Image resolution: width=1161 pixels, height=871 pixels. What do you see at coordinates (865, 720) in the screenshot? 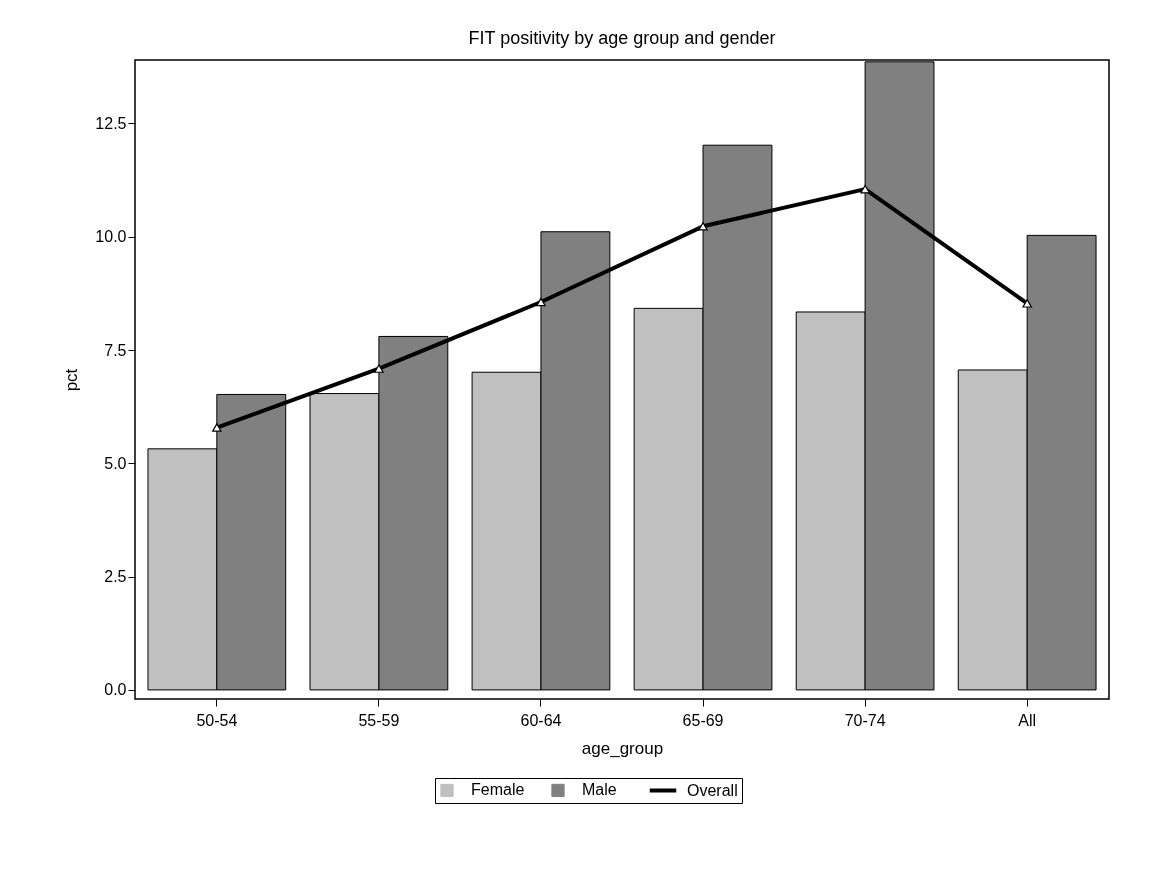
I see `x-tick-label: 70-74` at bounding box center [865, 720].